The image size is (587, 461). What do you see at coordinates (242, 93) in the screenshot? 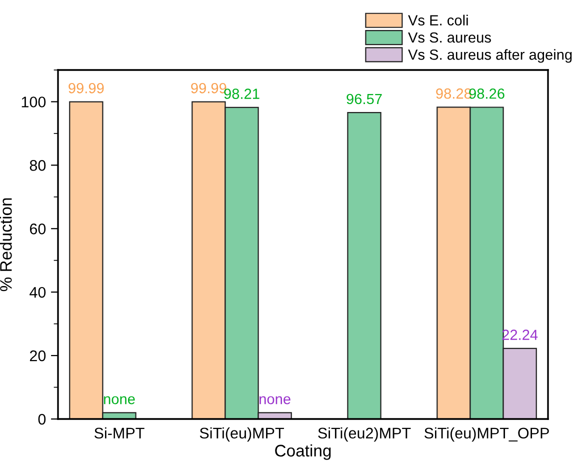
I see `data-label: 98.21` at bounding box center [242, 93].